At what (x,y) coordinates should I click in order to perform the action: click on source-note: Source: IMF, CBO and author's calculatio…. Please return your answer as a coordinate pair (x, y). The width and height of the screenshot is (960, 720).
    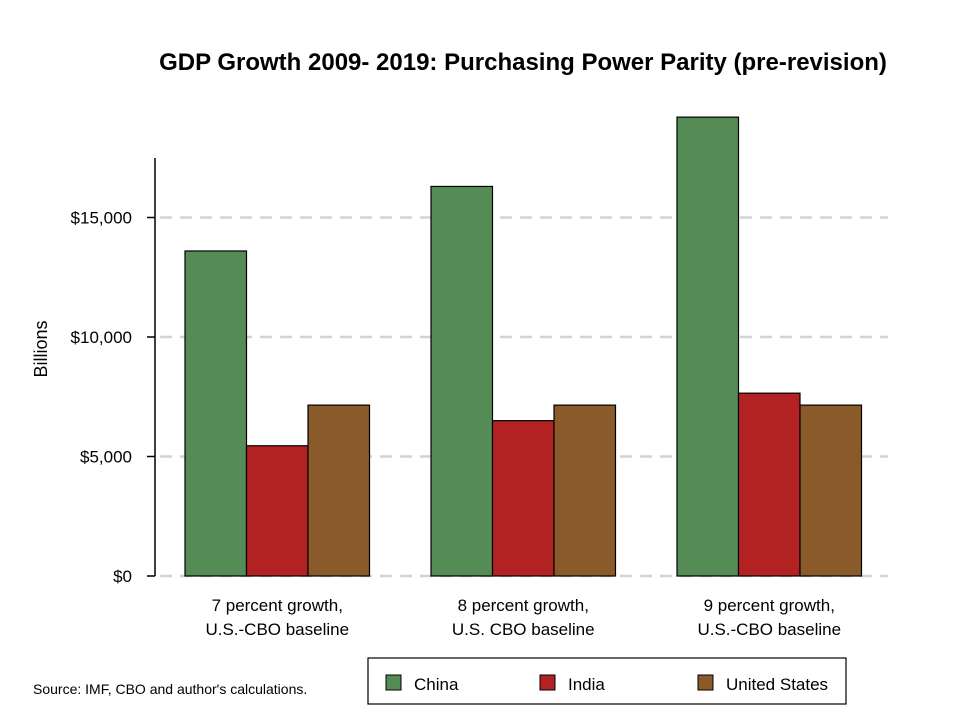
    Looking at the image, I should click on (170, 689).